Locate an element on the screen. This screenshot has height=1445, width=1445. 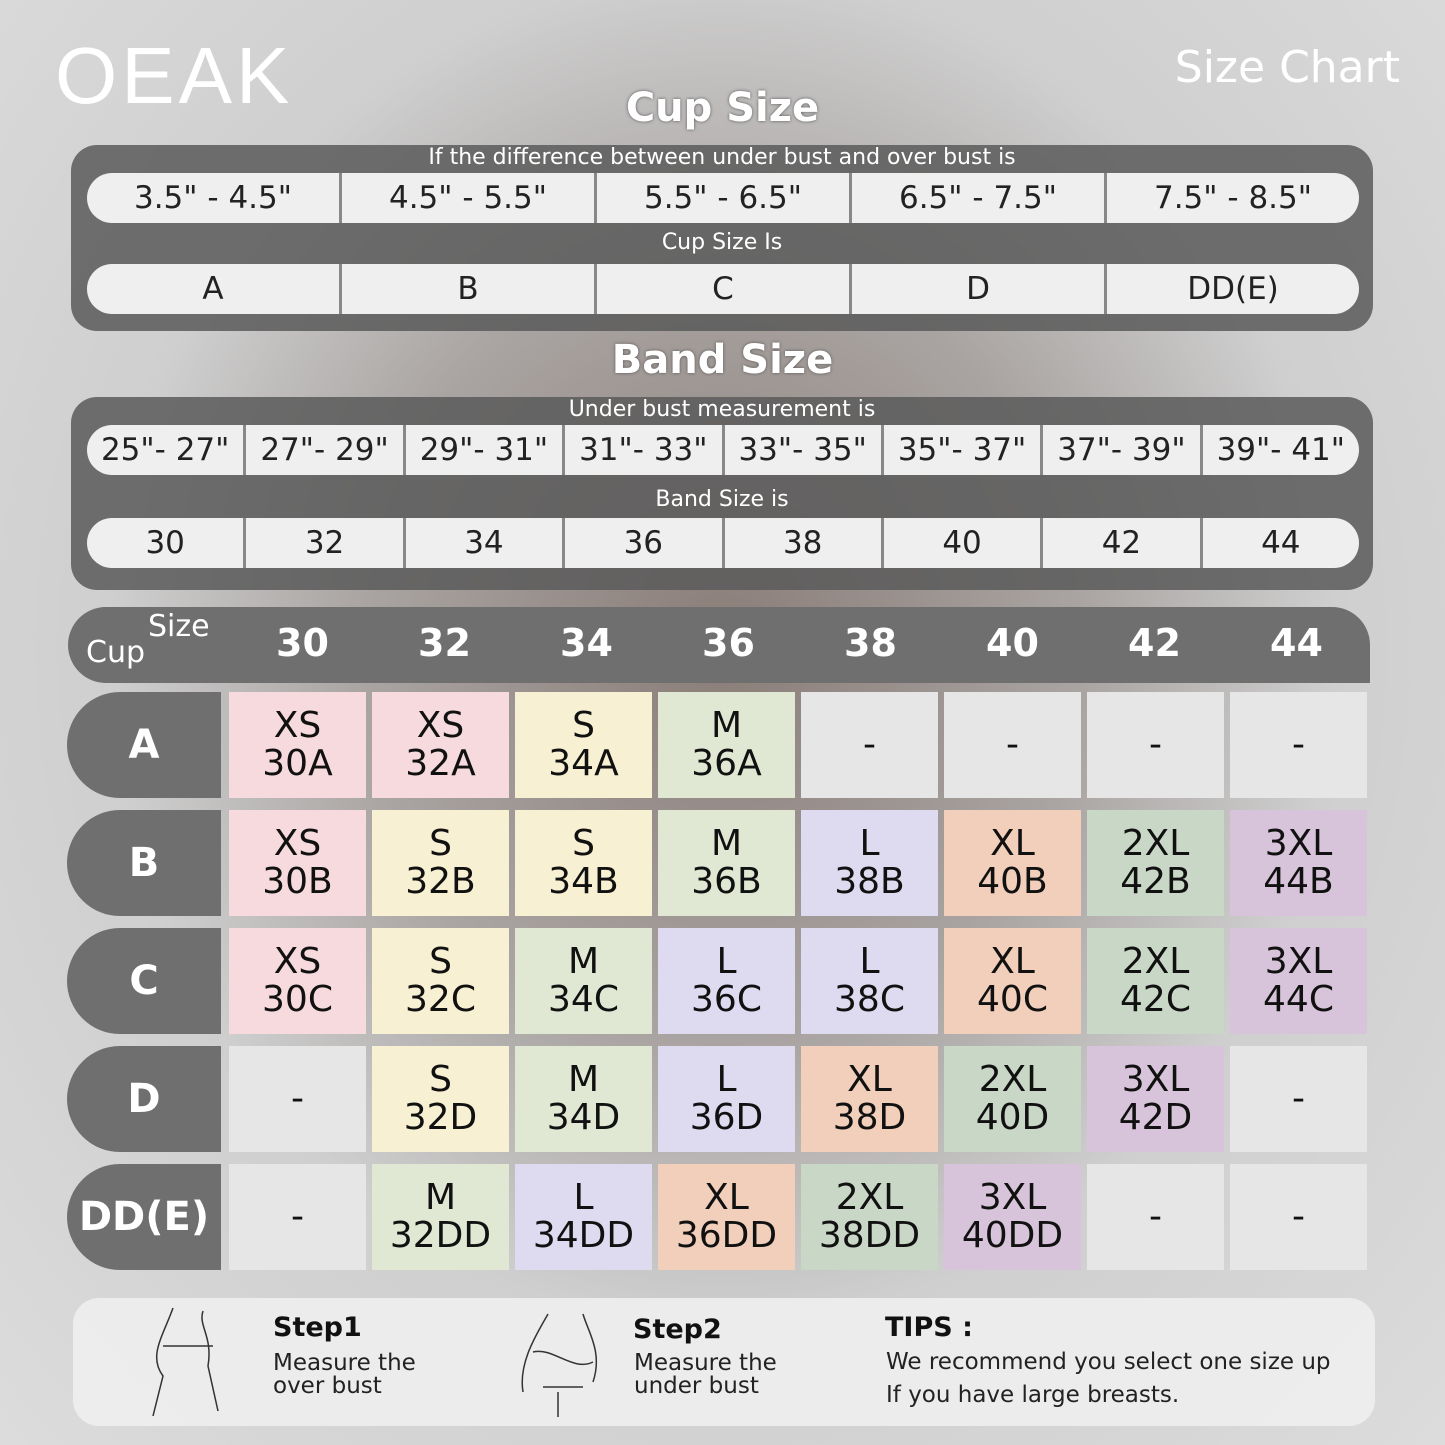
size-code: 36A is located at coordinates (726, 763).